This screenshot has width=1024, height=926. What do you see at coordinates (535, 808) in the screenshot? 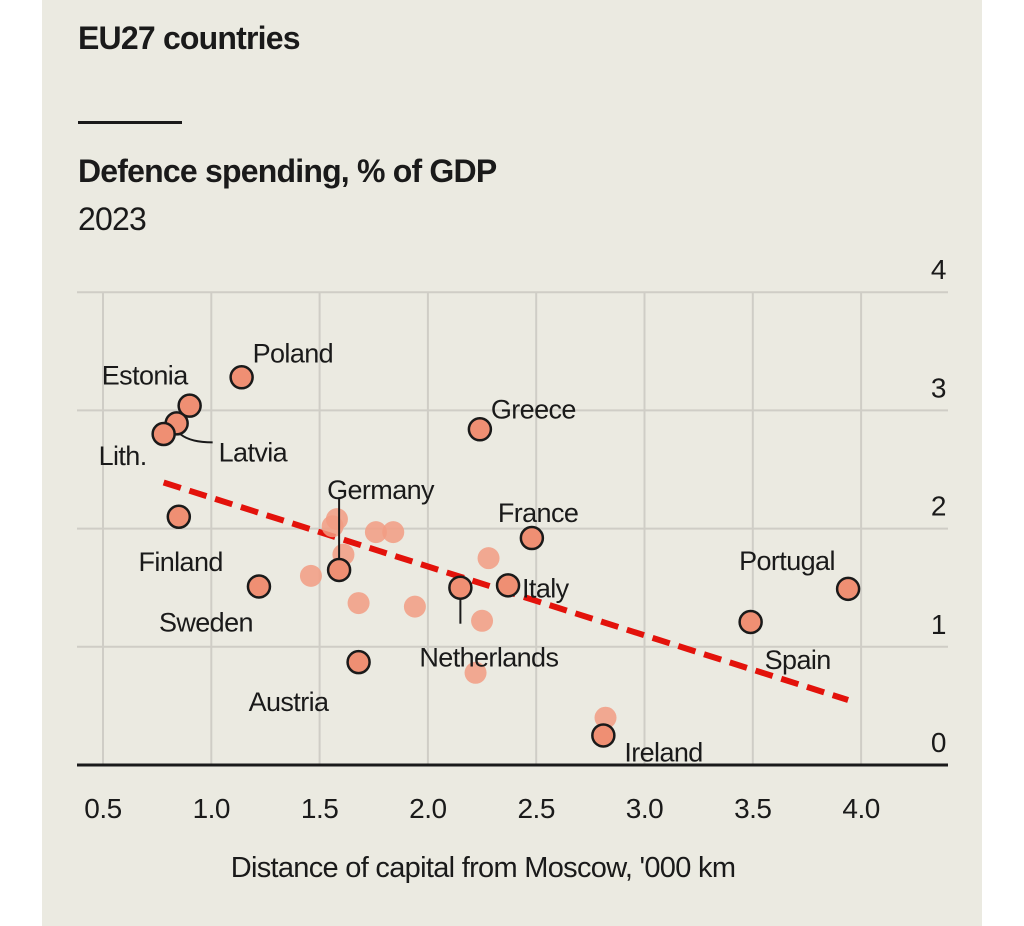
I see `x-tick-label: 2.5` at bounding box center [535, 808].